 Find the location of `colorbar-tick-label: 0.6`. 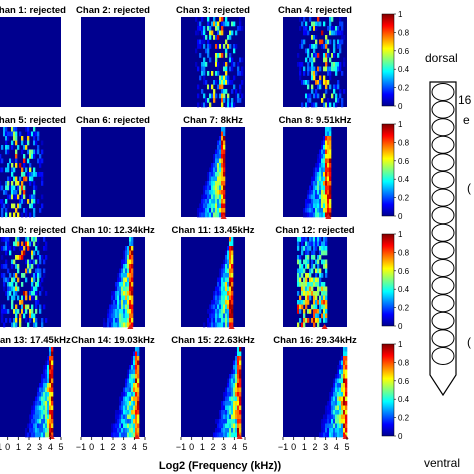

colorbar-tick-label: 0.6 is located at coordinates (404, 51).